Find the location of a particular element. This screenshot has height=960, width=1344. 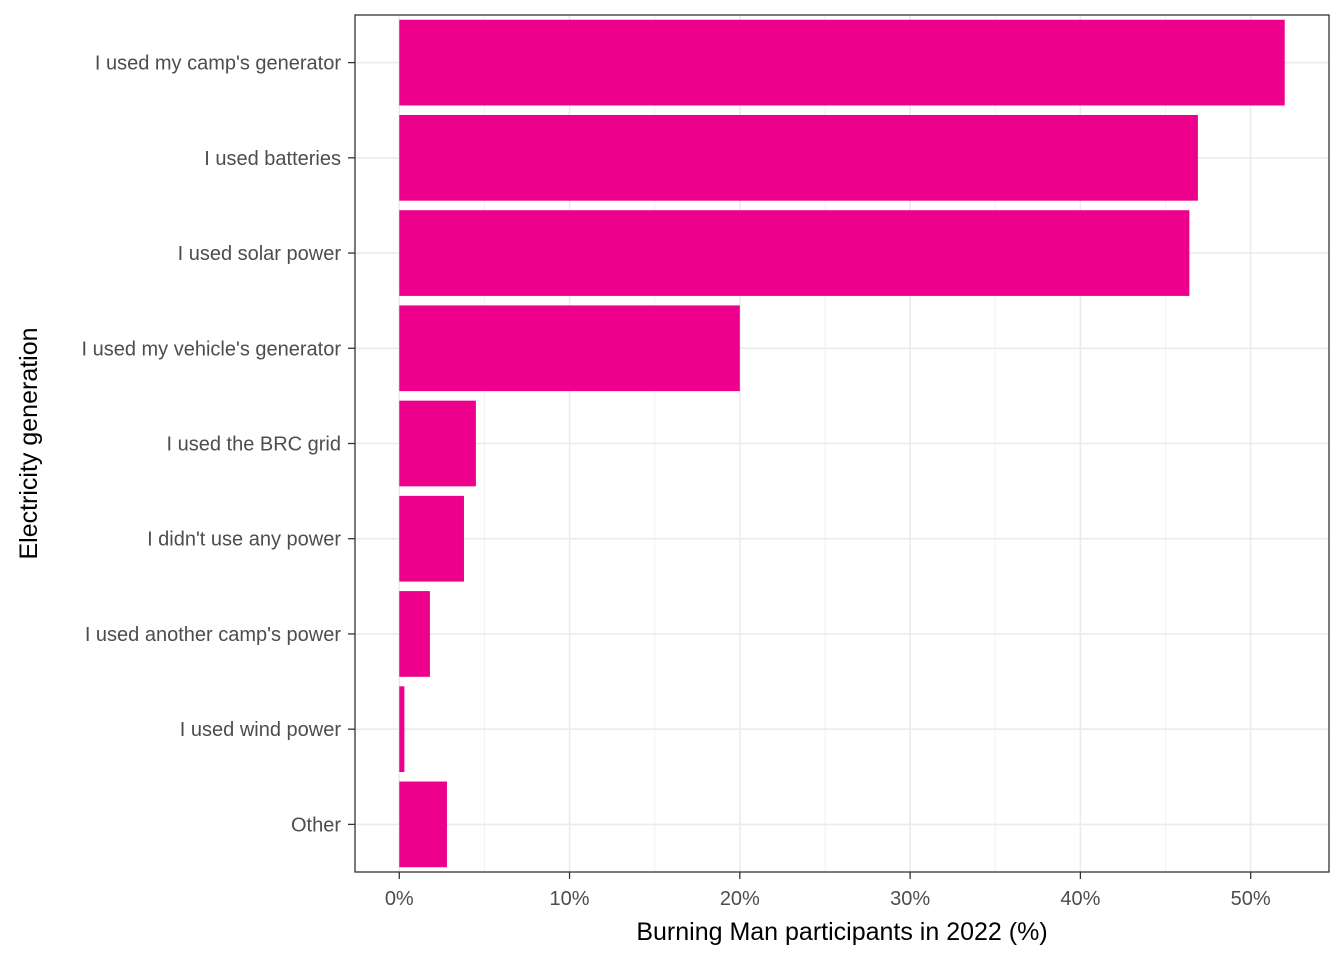

x-tick-label: 40% is located at coordinates (1080, 899).